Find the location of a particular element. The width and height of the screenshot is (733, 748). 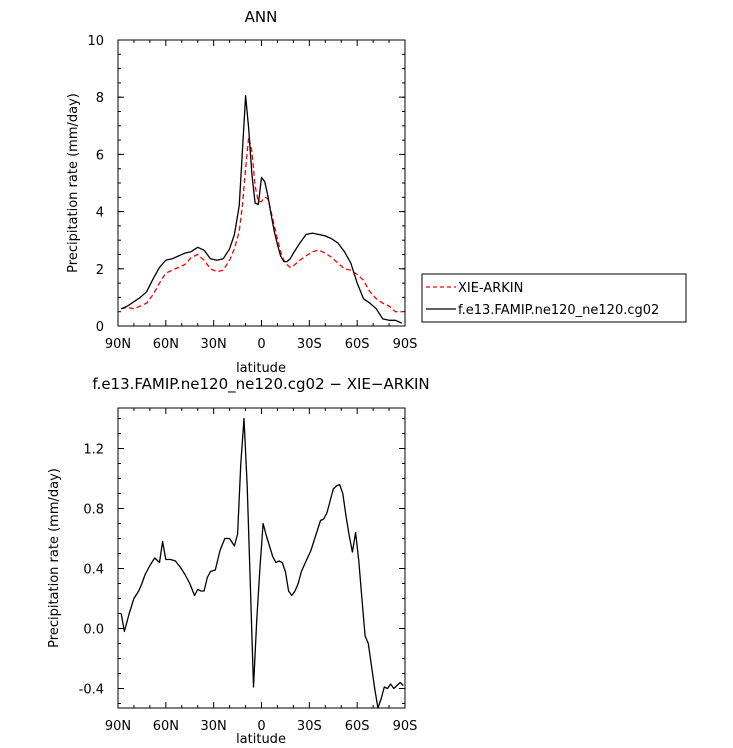

top-x-tick-label: 60N is located at coordinates (166, 344).